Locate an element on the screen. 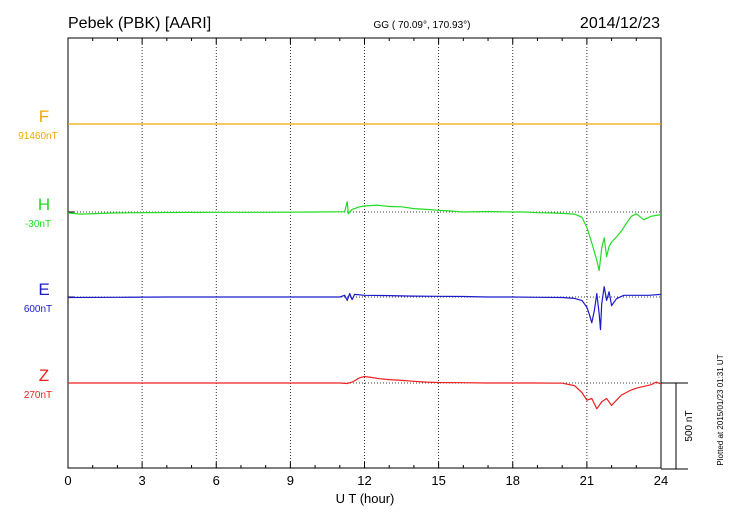 The image size is (730, 520). x-tick-label: 15 is located at coordinates (438, 480).